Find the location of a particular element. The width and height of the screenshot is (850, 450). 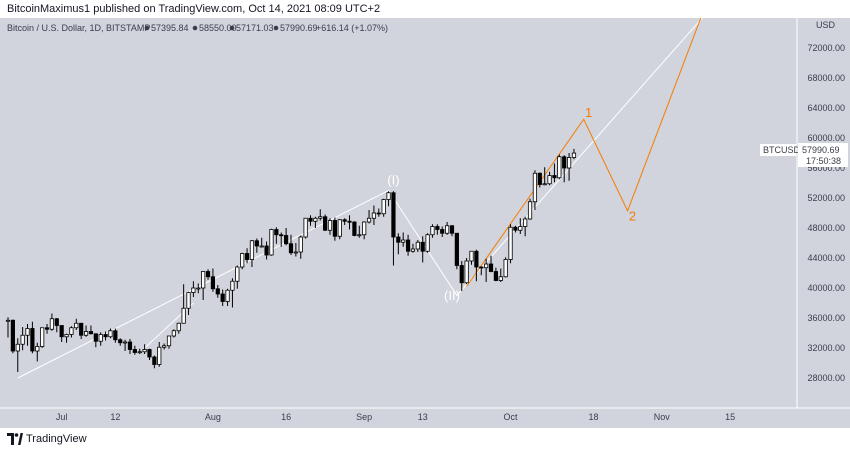

open-value: 57395.84 is located at coordinates (170, 28).